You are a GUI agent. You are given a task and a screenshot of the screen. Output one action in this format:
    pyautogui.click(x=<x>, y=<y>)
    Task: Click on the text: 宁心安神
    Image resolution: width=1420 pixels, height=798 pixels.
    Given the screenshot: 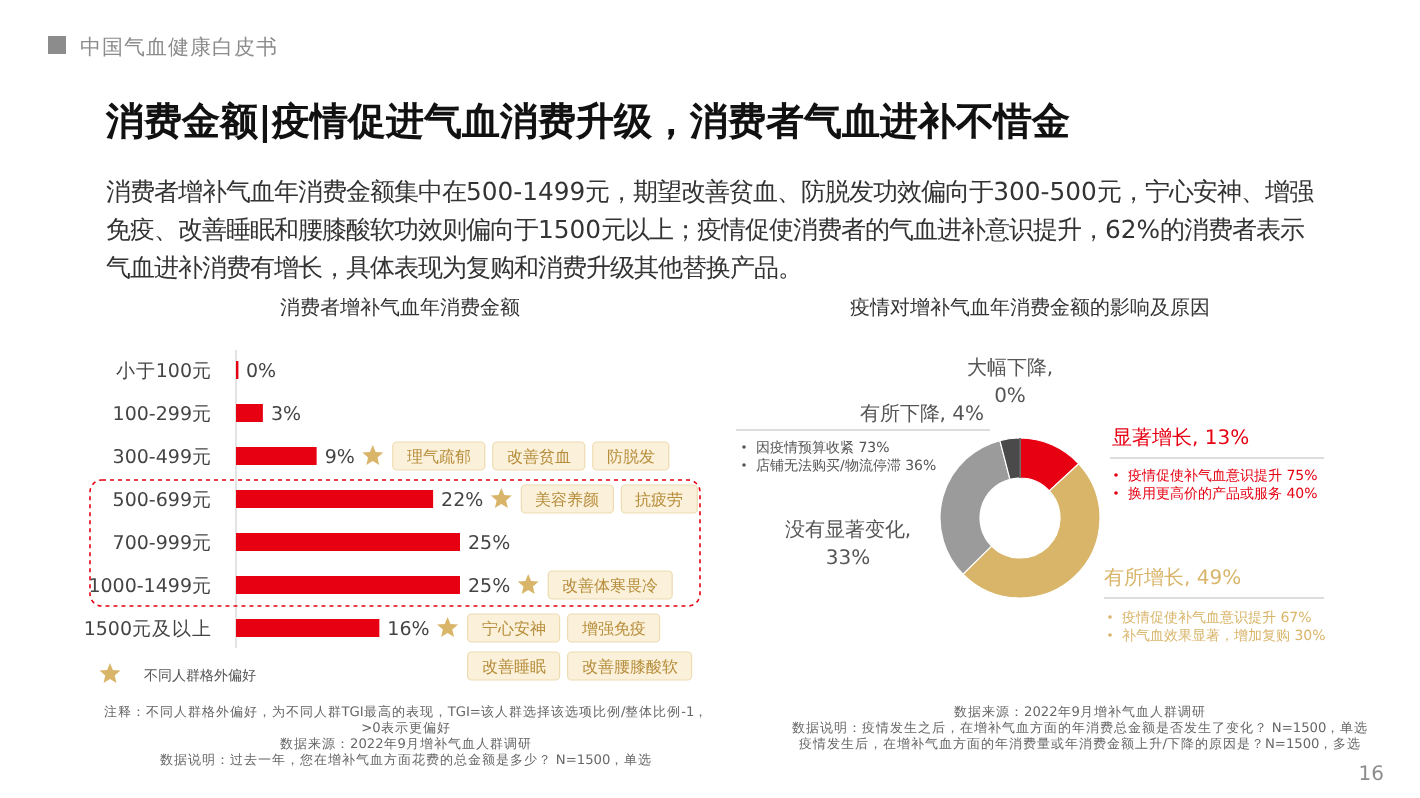 What is the action you would take?
    pyautogui.click(x=513, y=629)
    